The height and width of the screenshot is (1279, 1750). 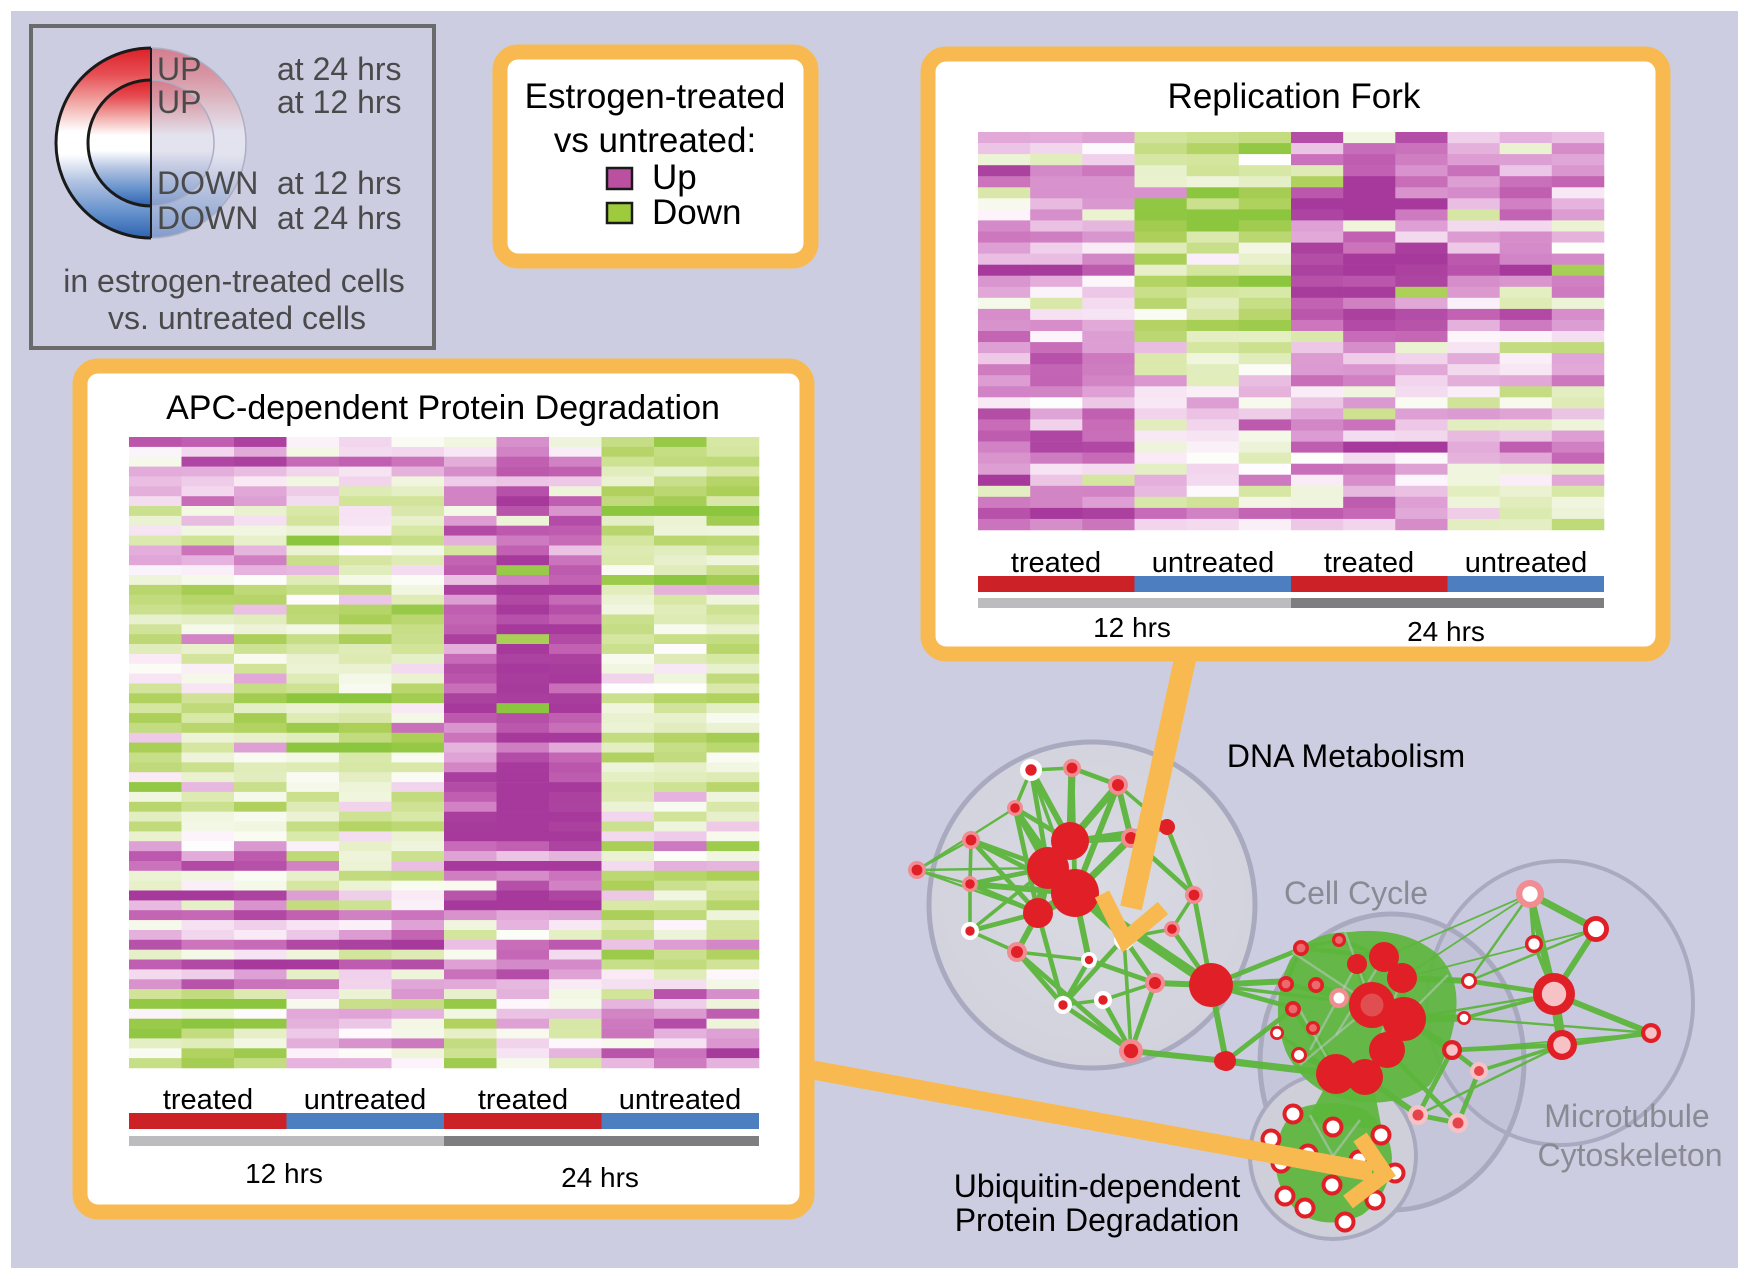 What do you see at coordinates (1097, 1220) in the screenshot?
I see `svg-text: Protein Degradation` at bounding box center [1097, 1220].